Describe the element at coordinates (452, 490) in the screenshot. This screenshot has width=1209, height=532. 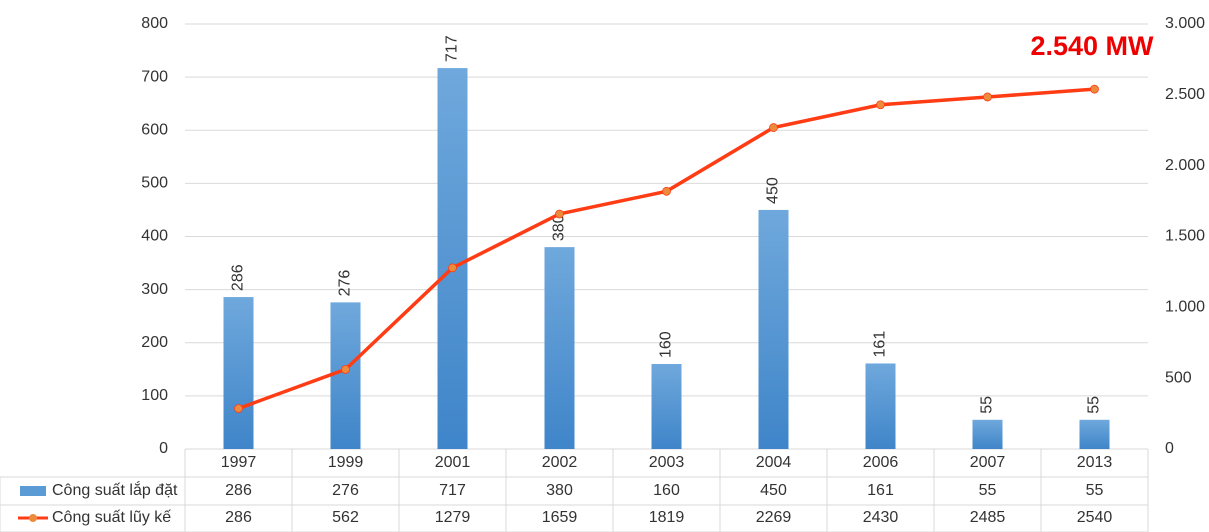
I see `table-value: 717` at that location.